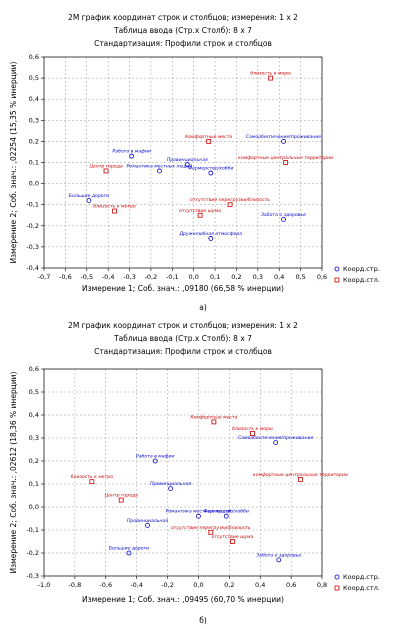 The image size is (406, 629). Describe the element at coordinates (213, 417) in the screenshot. I see `point-label: Комфортные места` at that location.